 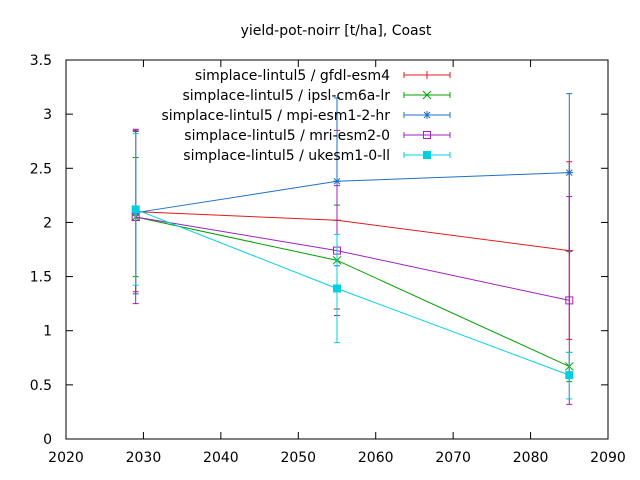 What do you see at coordinates (608, 458) in the screenshot?
I see `x-tick-label: 2090` at bounding box center [608, 458].